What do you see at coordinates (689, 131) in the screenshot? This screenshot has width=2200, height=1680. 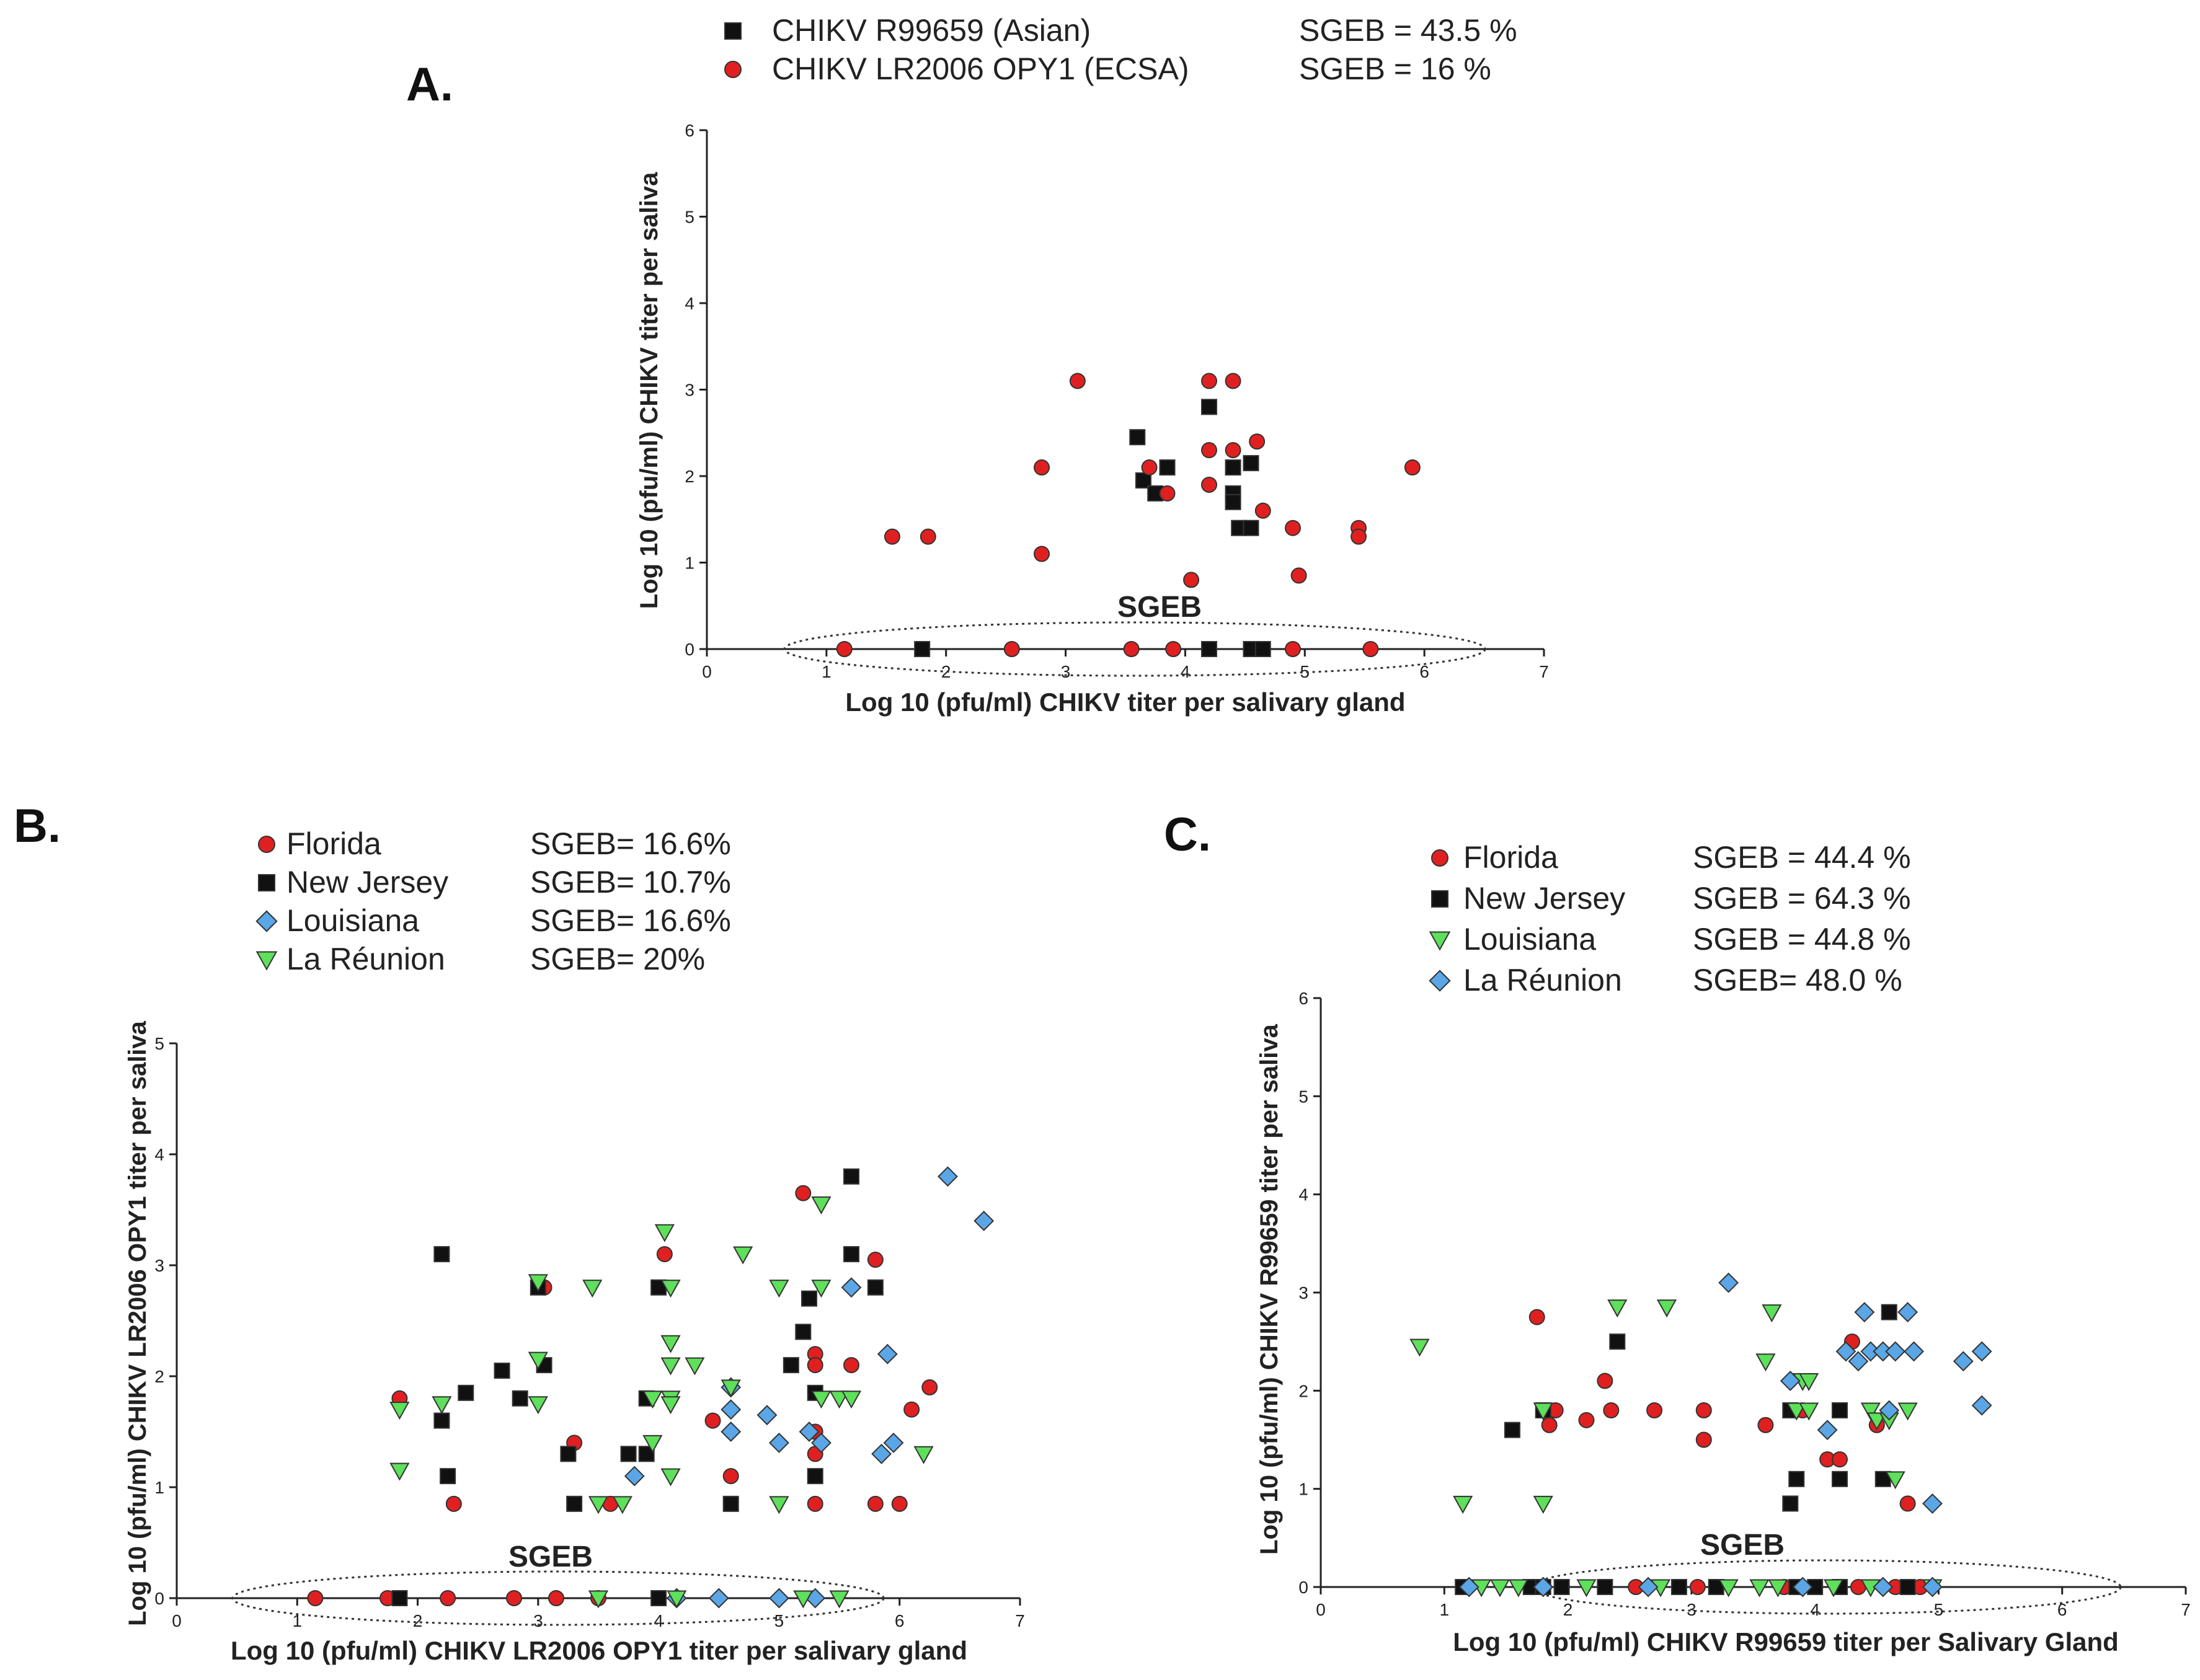 I see `panel-a-ytick-label: 6` at bounding box center [689, 131].